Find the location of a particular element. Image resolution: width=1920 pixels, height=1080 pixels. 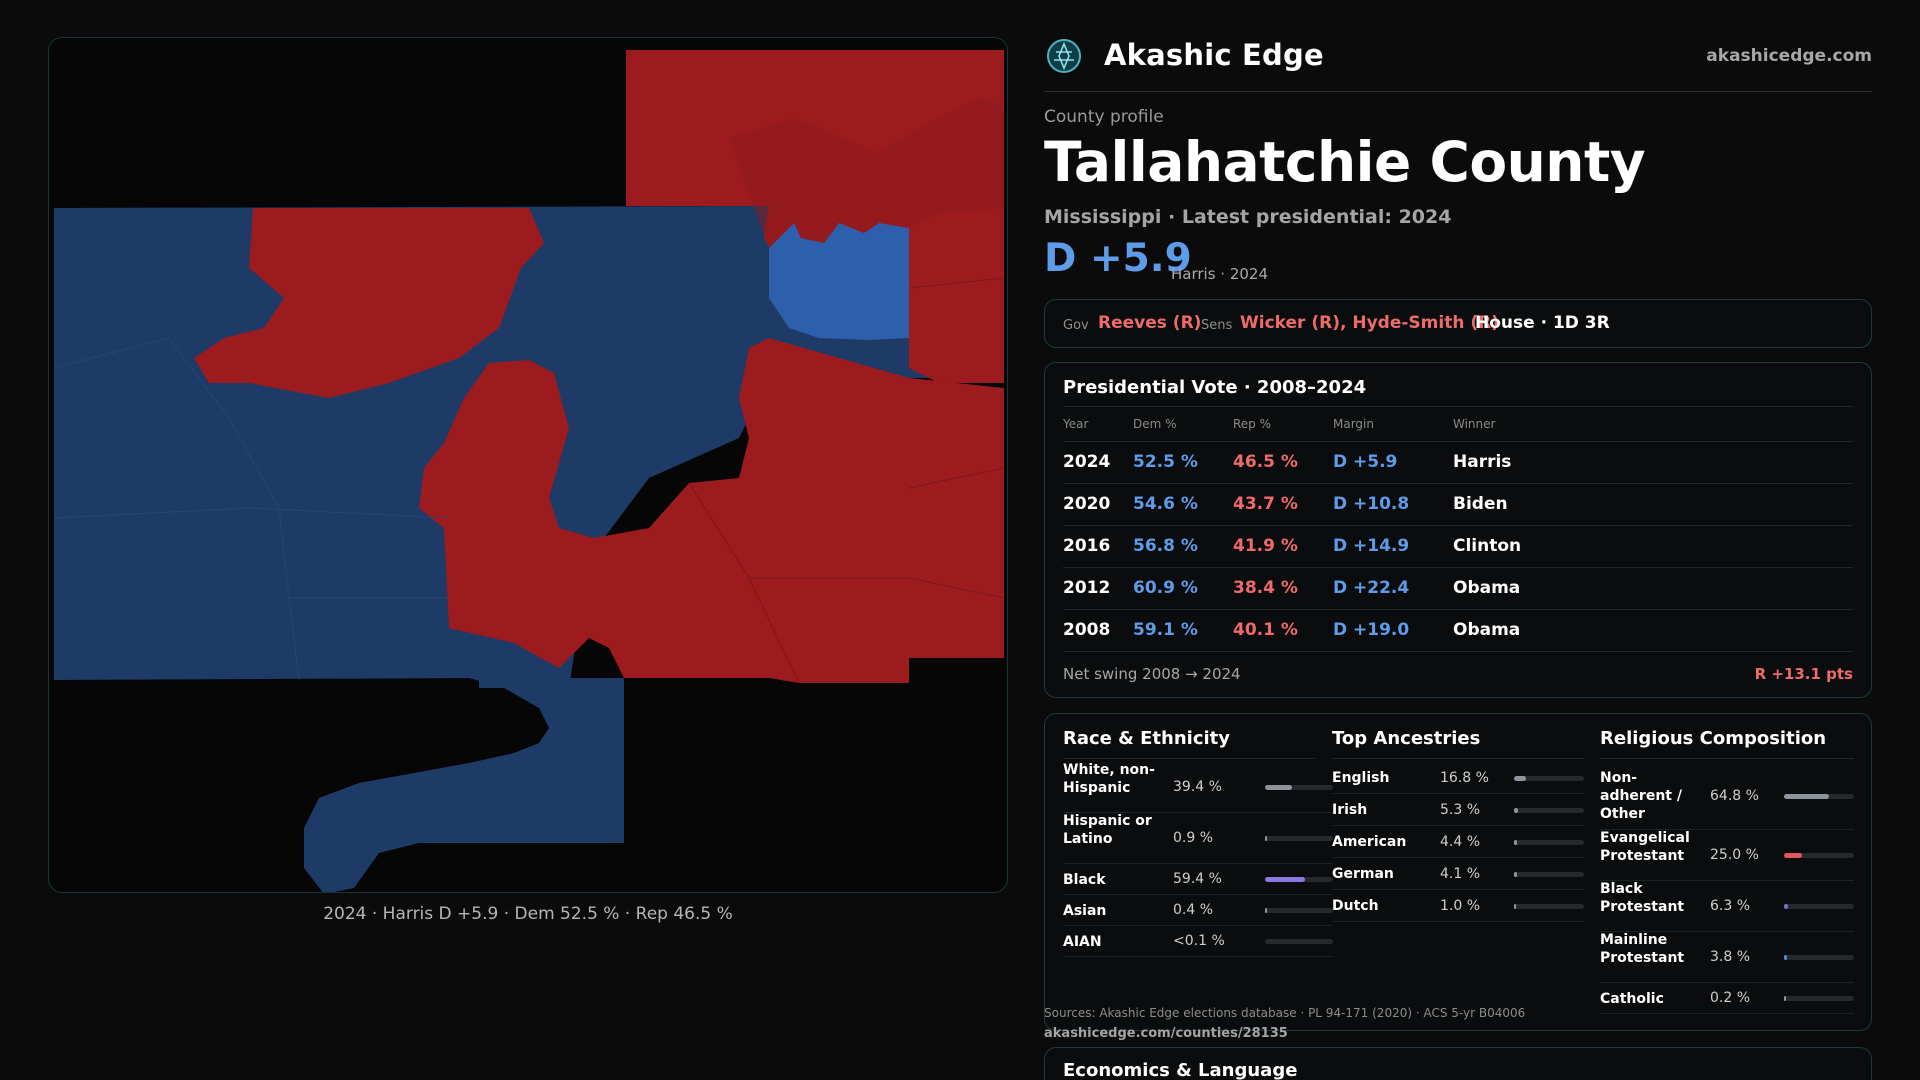

brand-name: Akashic Edge is located at coordinates (1214, 55).